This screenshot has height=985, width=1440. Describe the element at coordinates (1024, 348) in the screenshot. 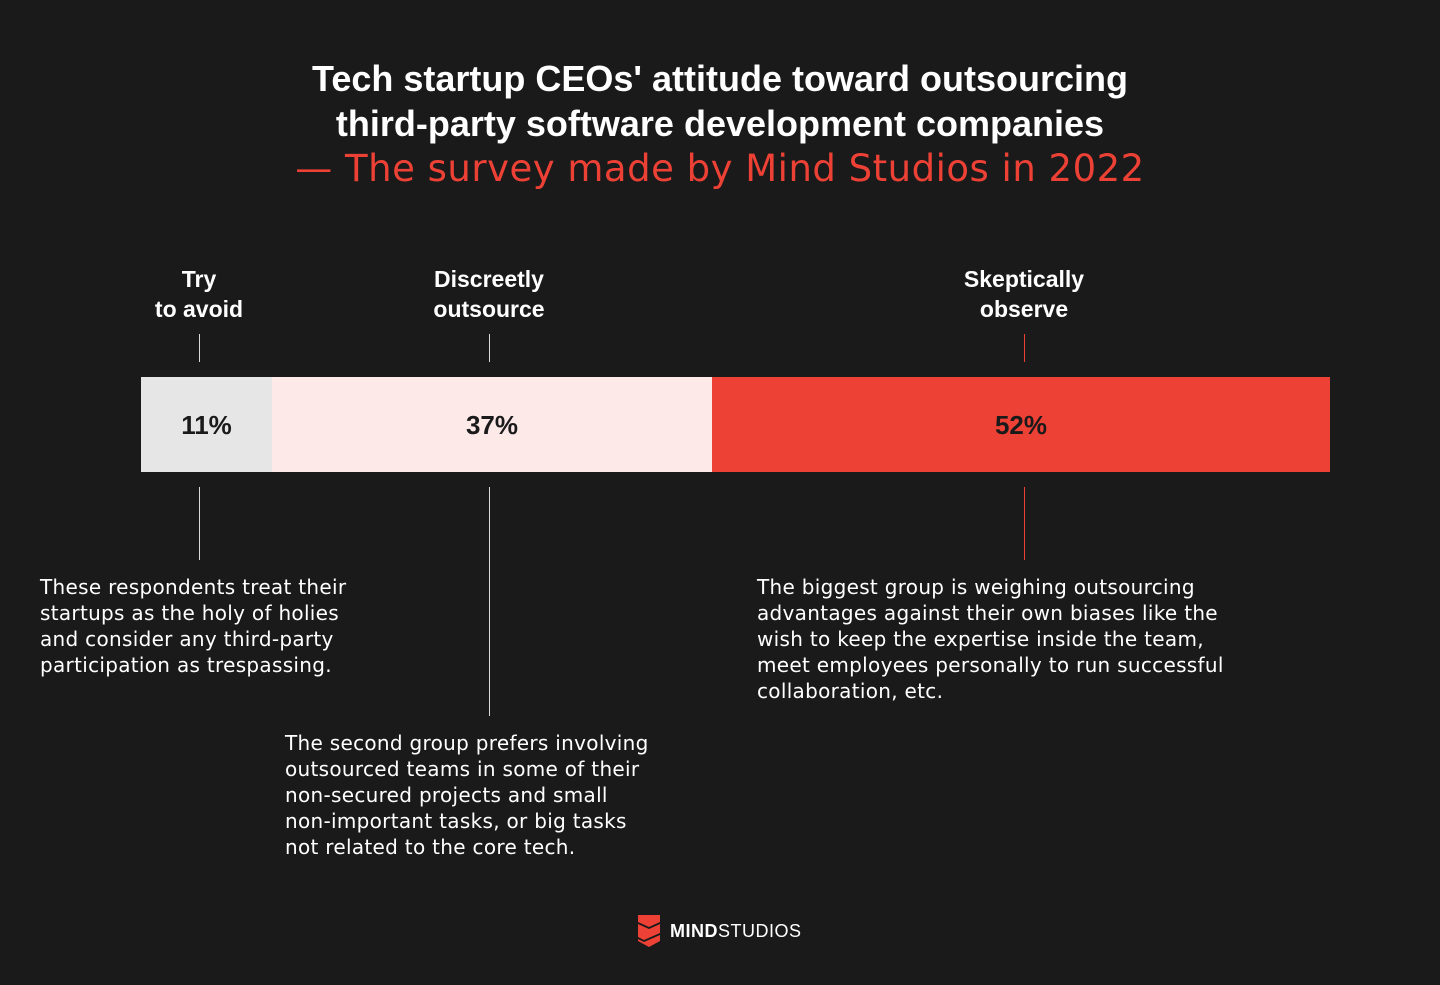

I see `upper-tick-skeptical` at that location.